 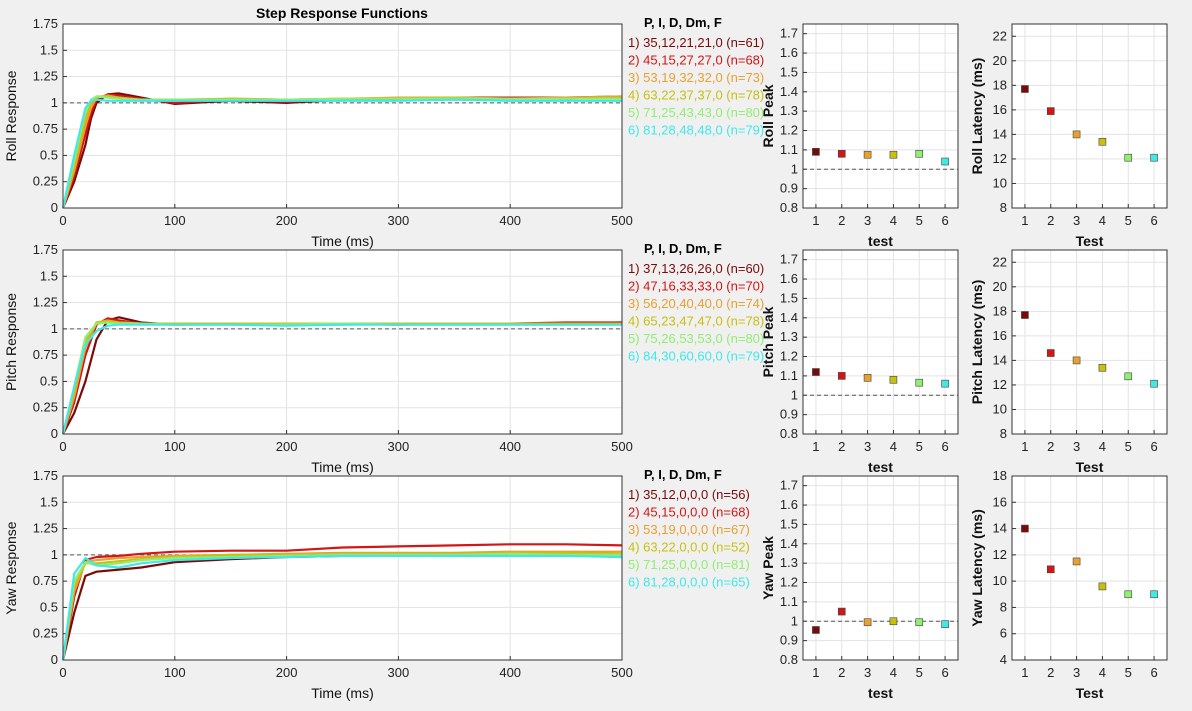 What do you see at coordinates (342, 13) in the screenshot?
I see `figure-title: Step Response Functions` at bounding box center [342, 13].